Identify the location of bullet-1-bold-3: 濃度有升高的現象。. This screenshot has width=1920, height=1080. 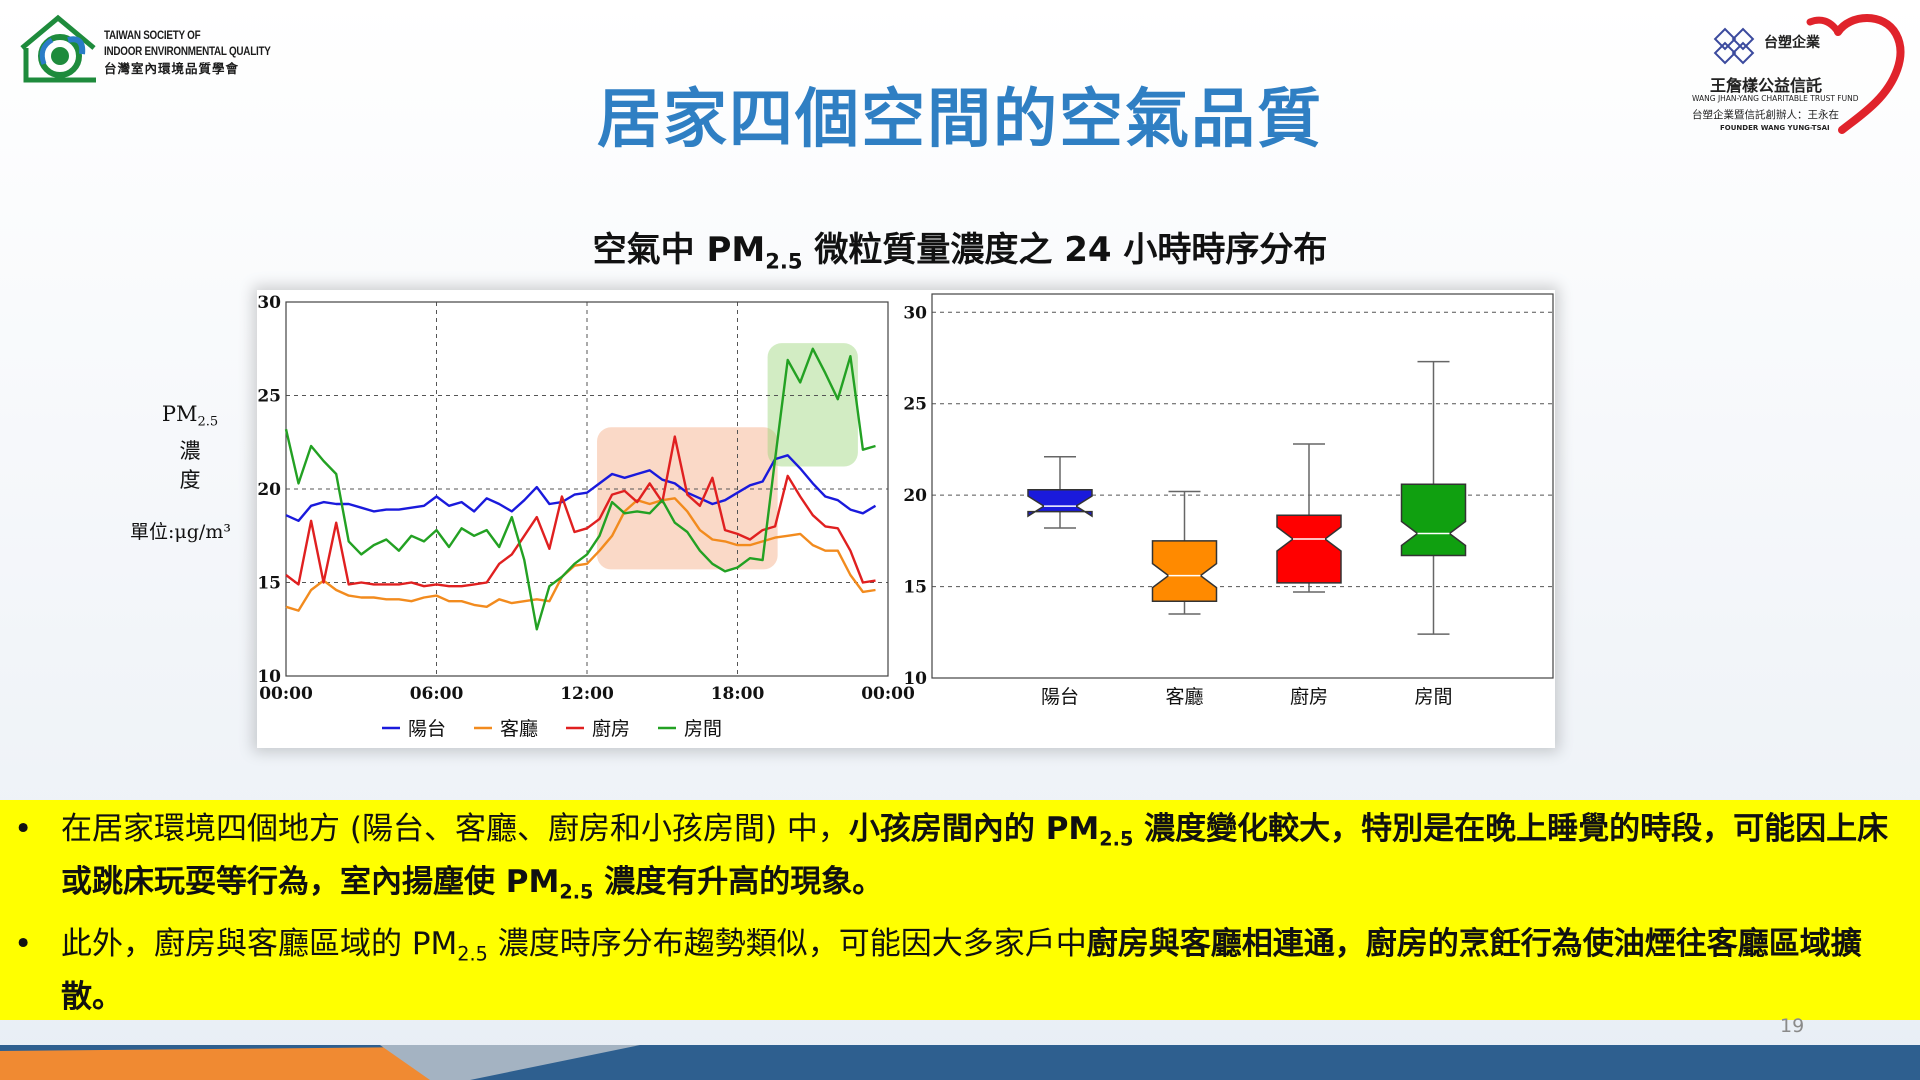
(738, 881).